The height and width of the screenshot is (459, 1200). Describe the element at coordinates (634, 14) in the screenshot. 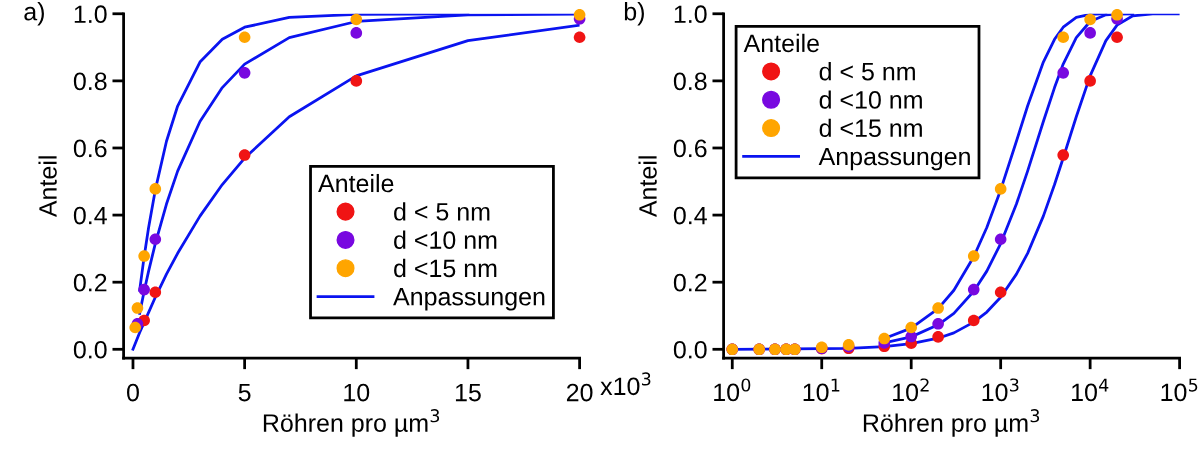

I see `text: b)` at that location.